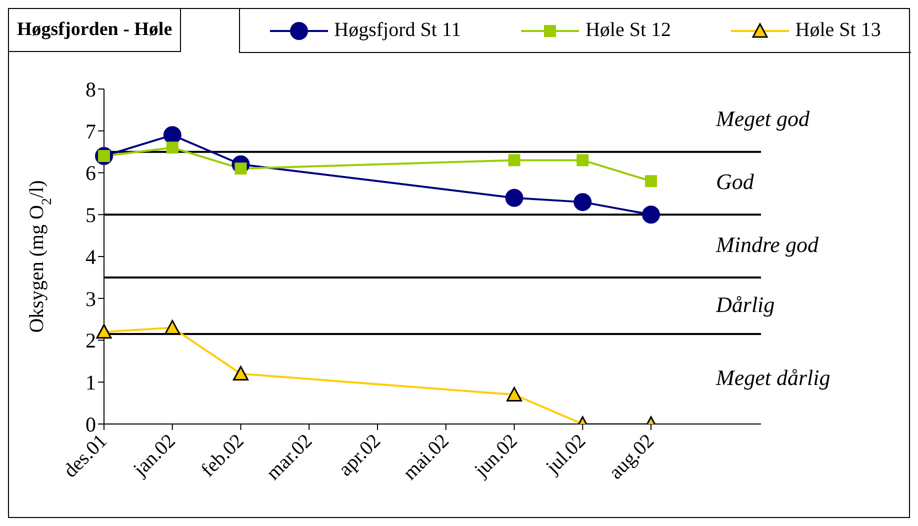  Describe the element at coordinates (838, 30) in the screenshot. I see `legend-label: Høle St 13` at that location.